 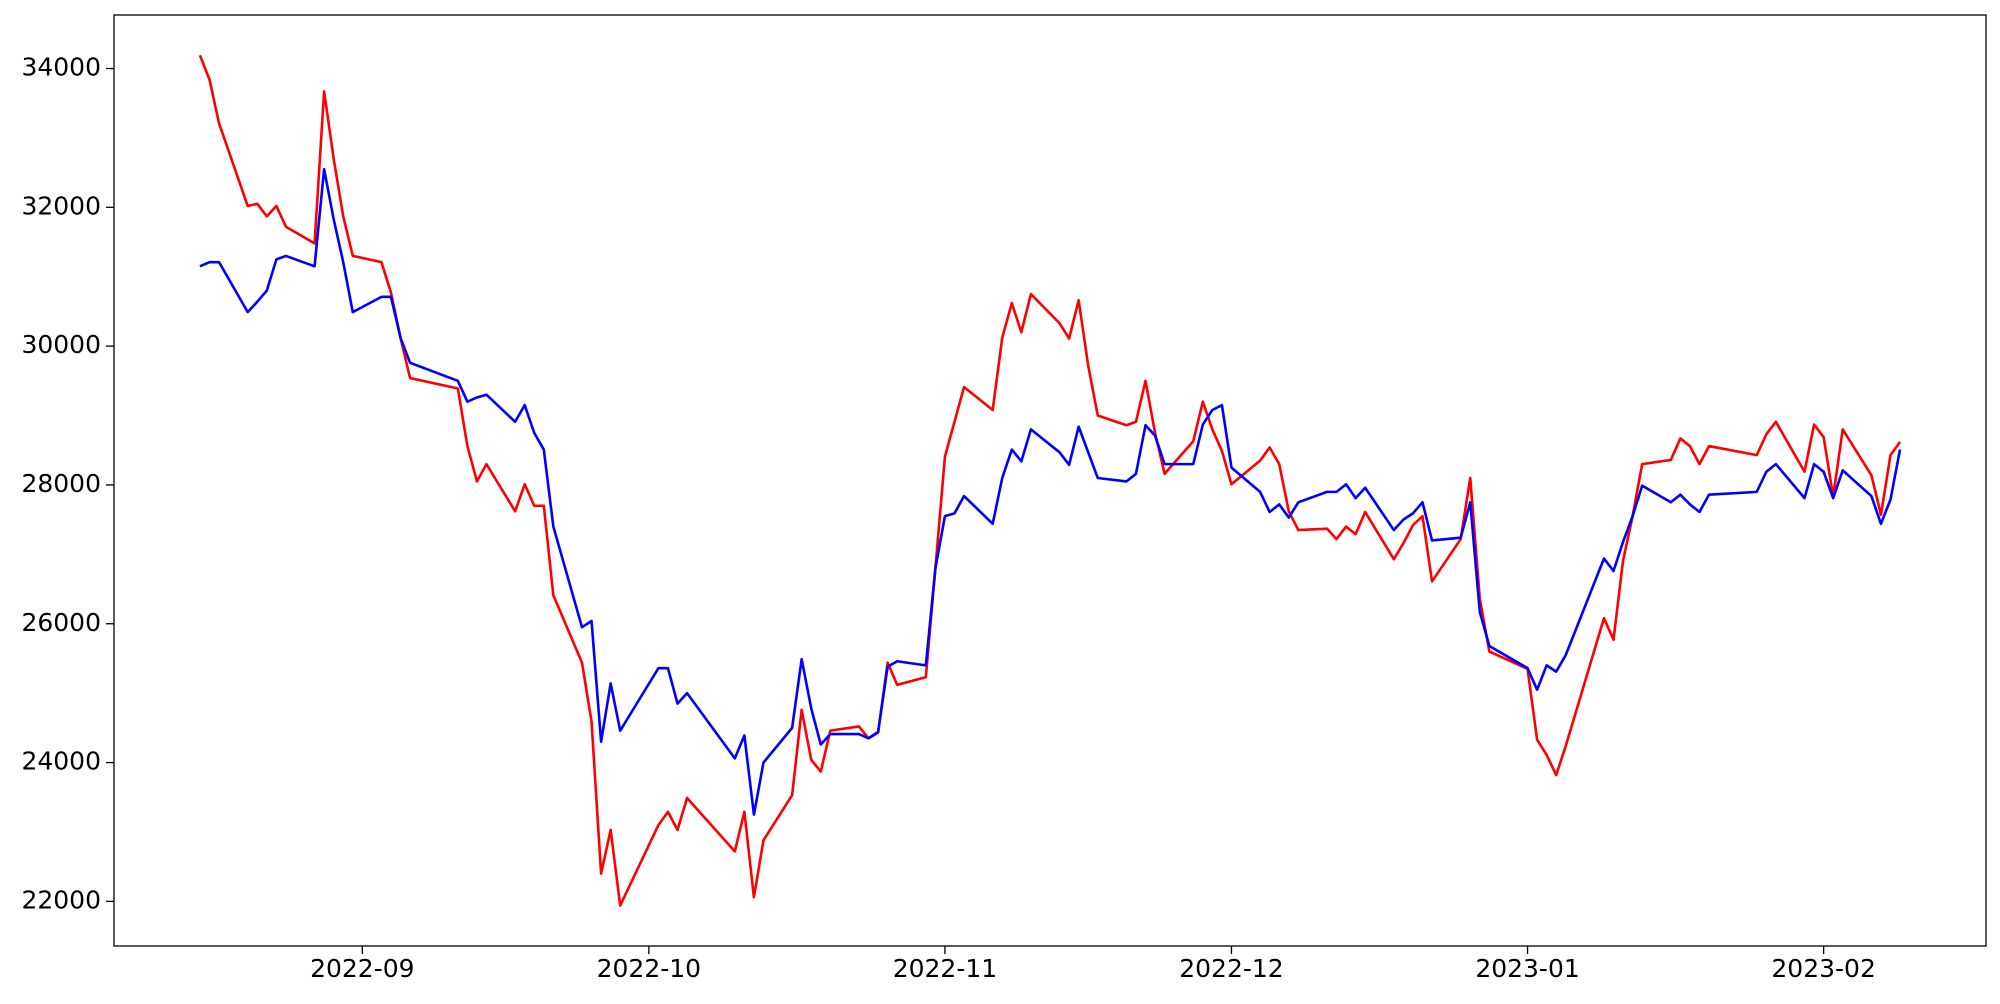 I want to click on x-tick-label: 2023-02, so click(x=1823, y=968).